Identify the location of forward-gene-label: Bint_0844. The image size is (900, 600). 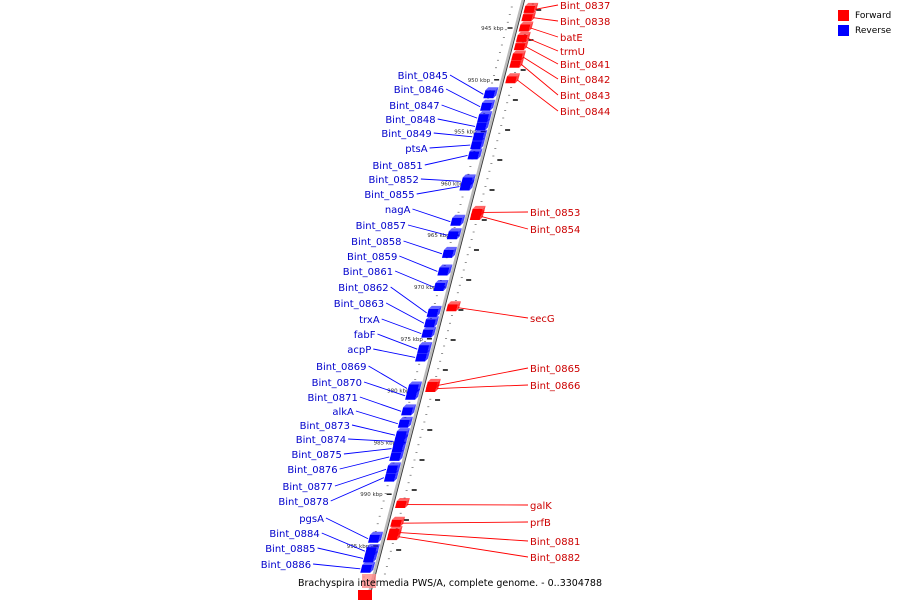
(585, 112).